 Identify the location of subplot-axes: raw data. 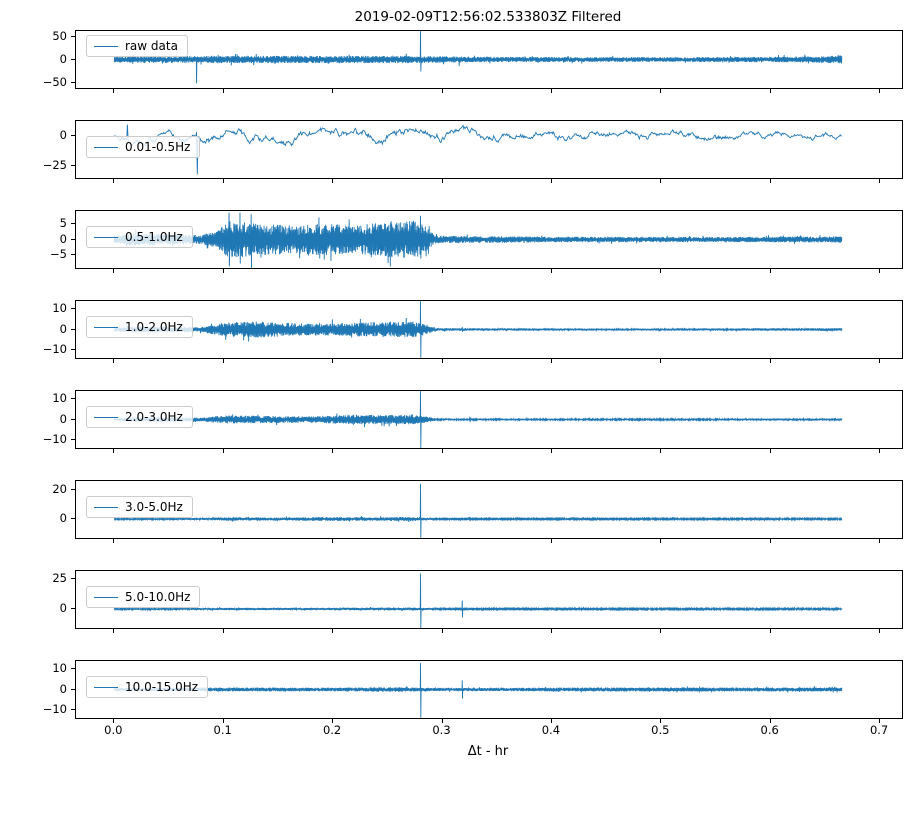
(489, 59).